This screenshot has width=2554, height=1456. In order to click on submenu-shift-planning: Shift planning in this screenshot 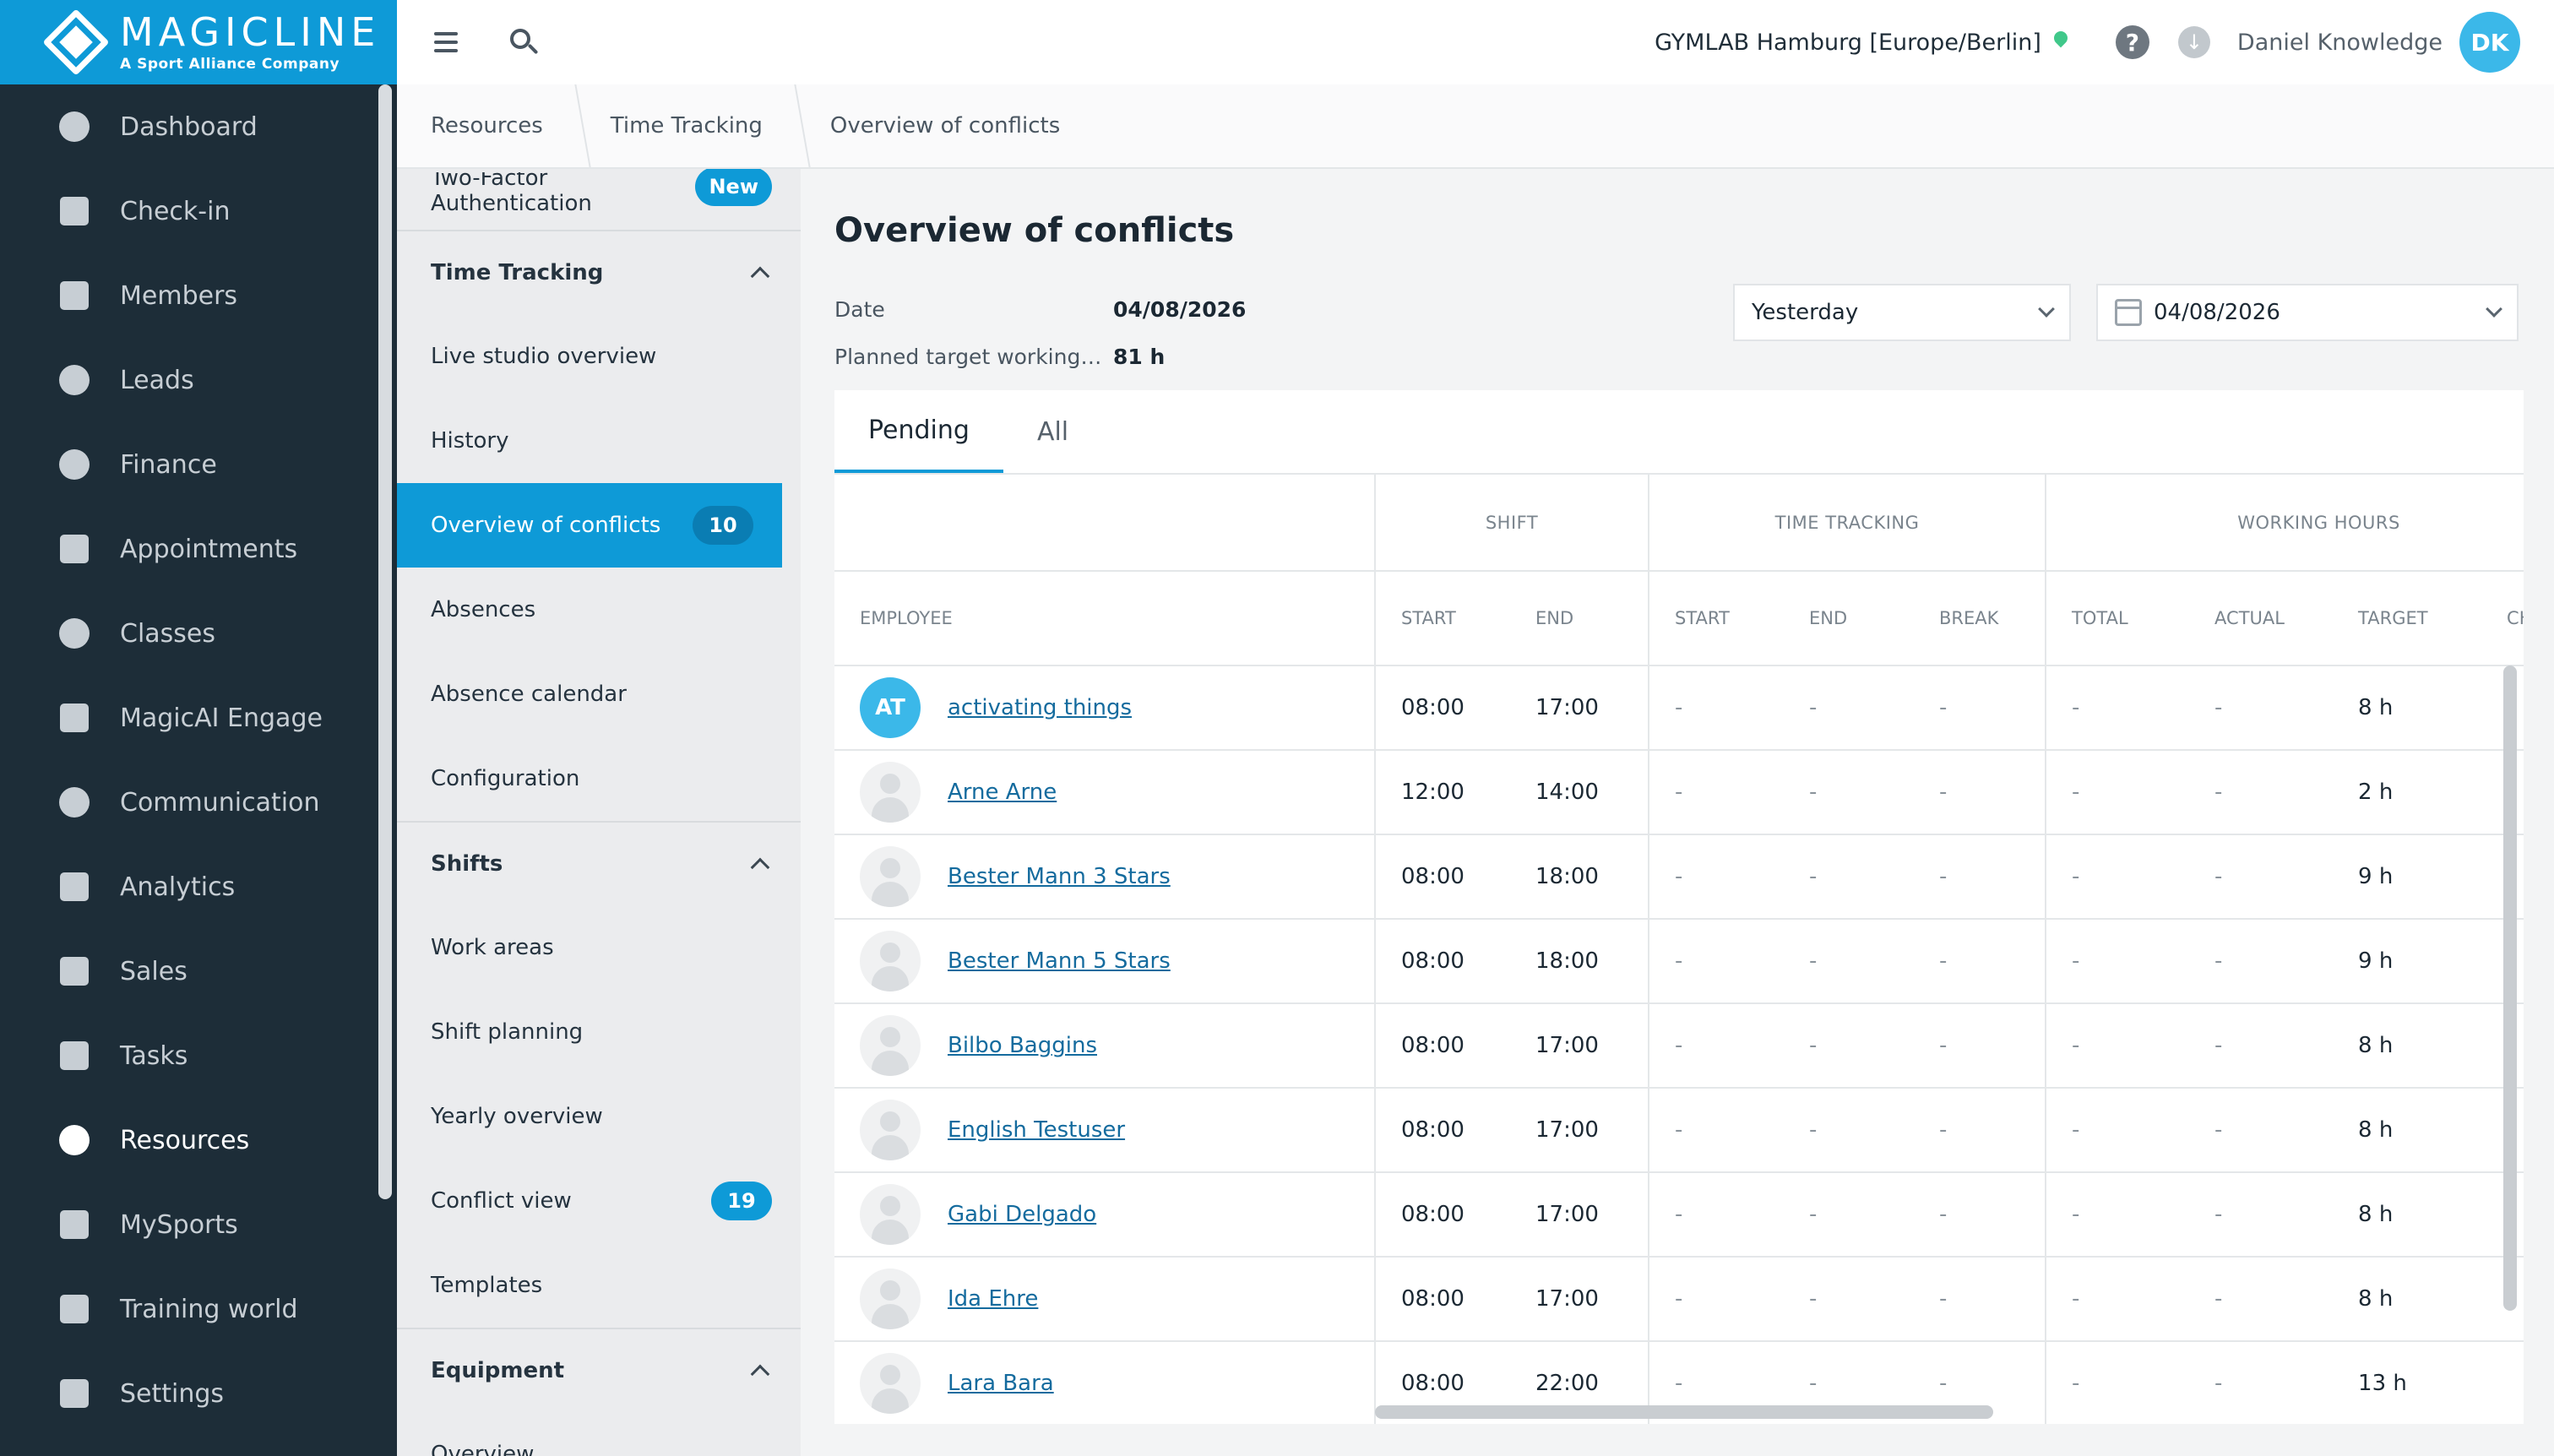, I will do `click(599, 1032)`.